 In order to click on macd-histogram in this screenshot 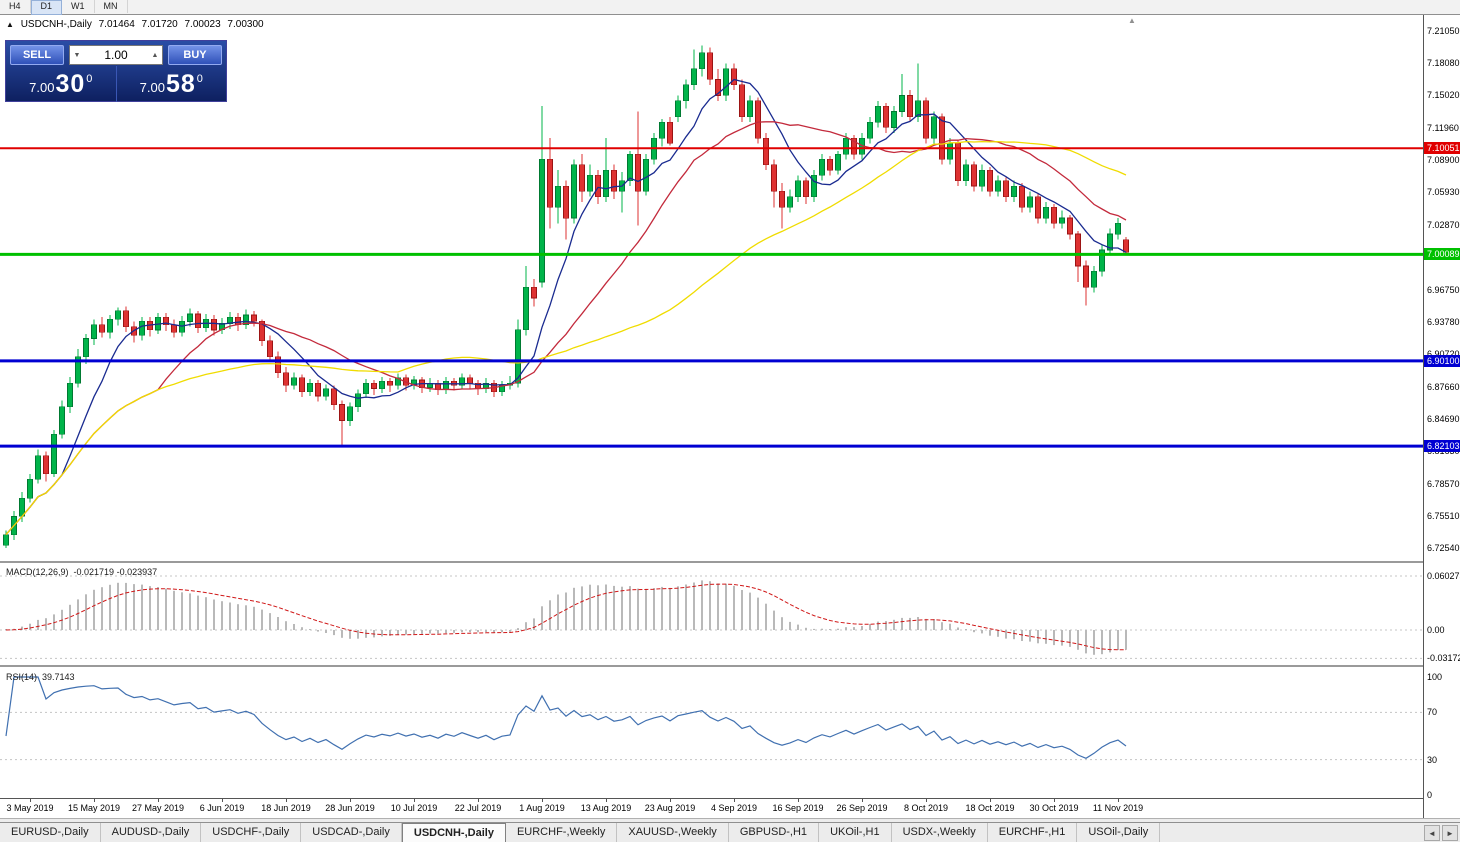, I will do `click(566, 617)`.